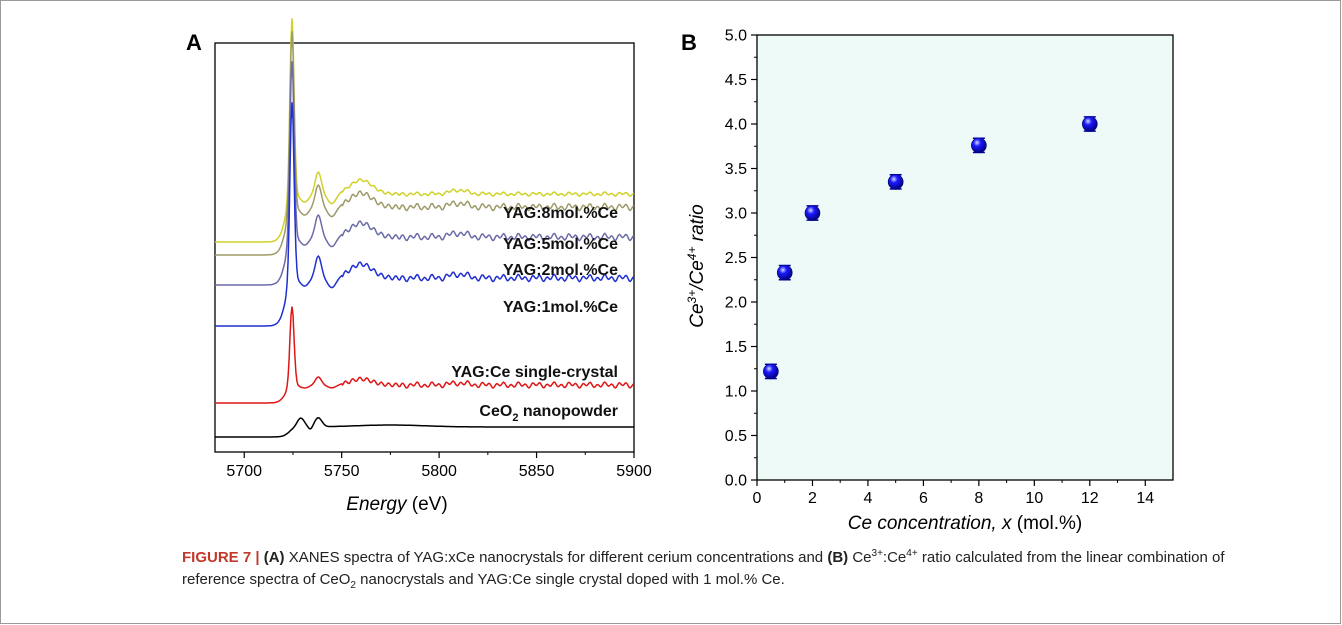 The width and height of the screenshot is (1342, 625). I want to click on panel-a-x-tick-label: 5900, so click(634, 471).